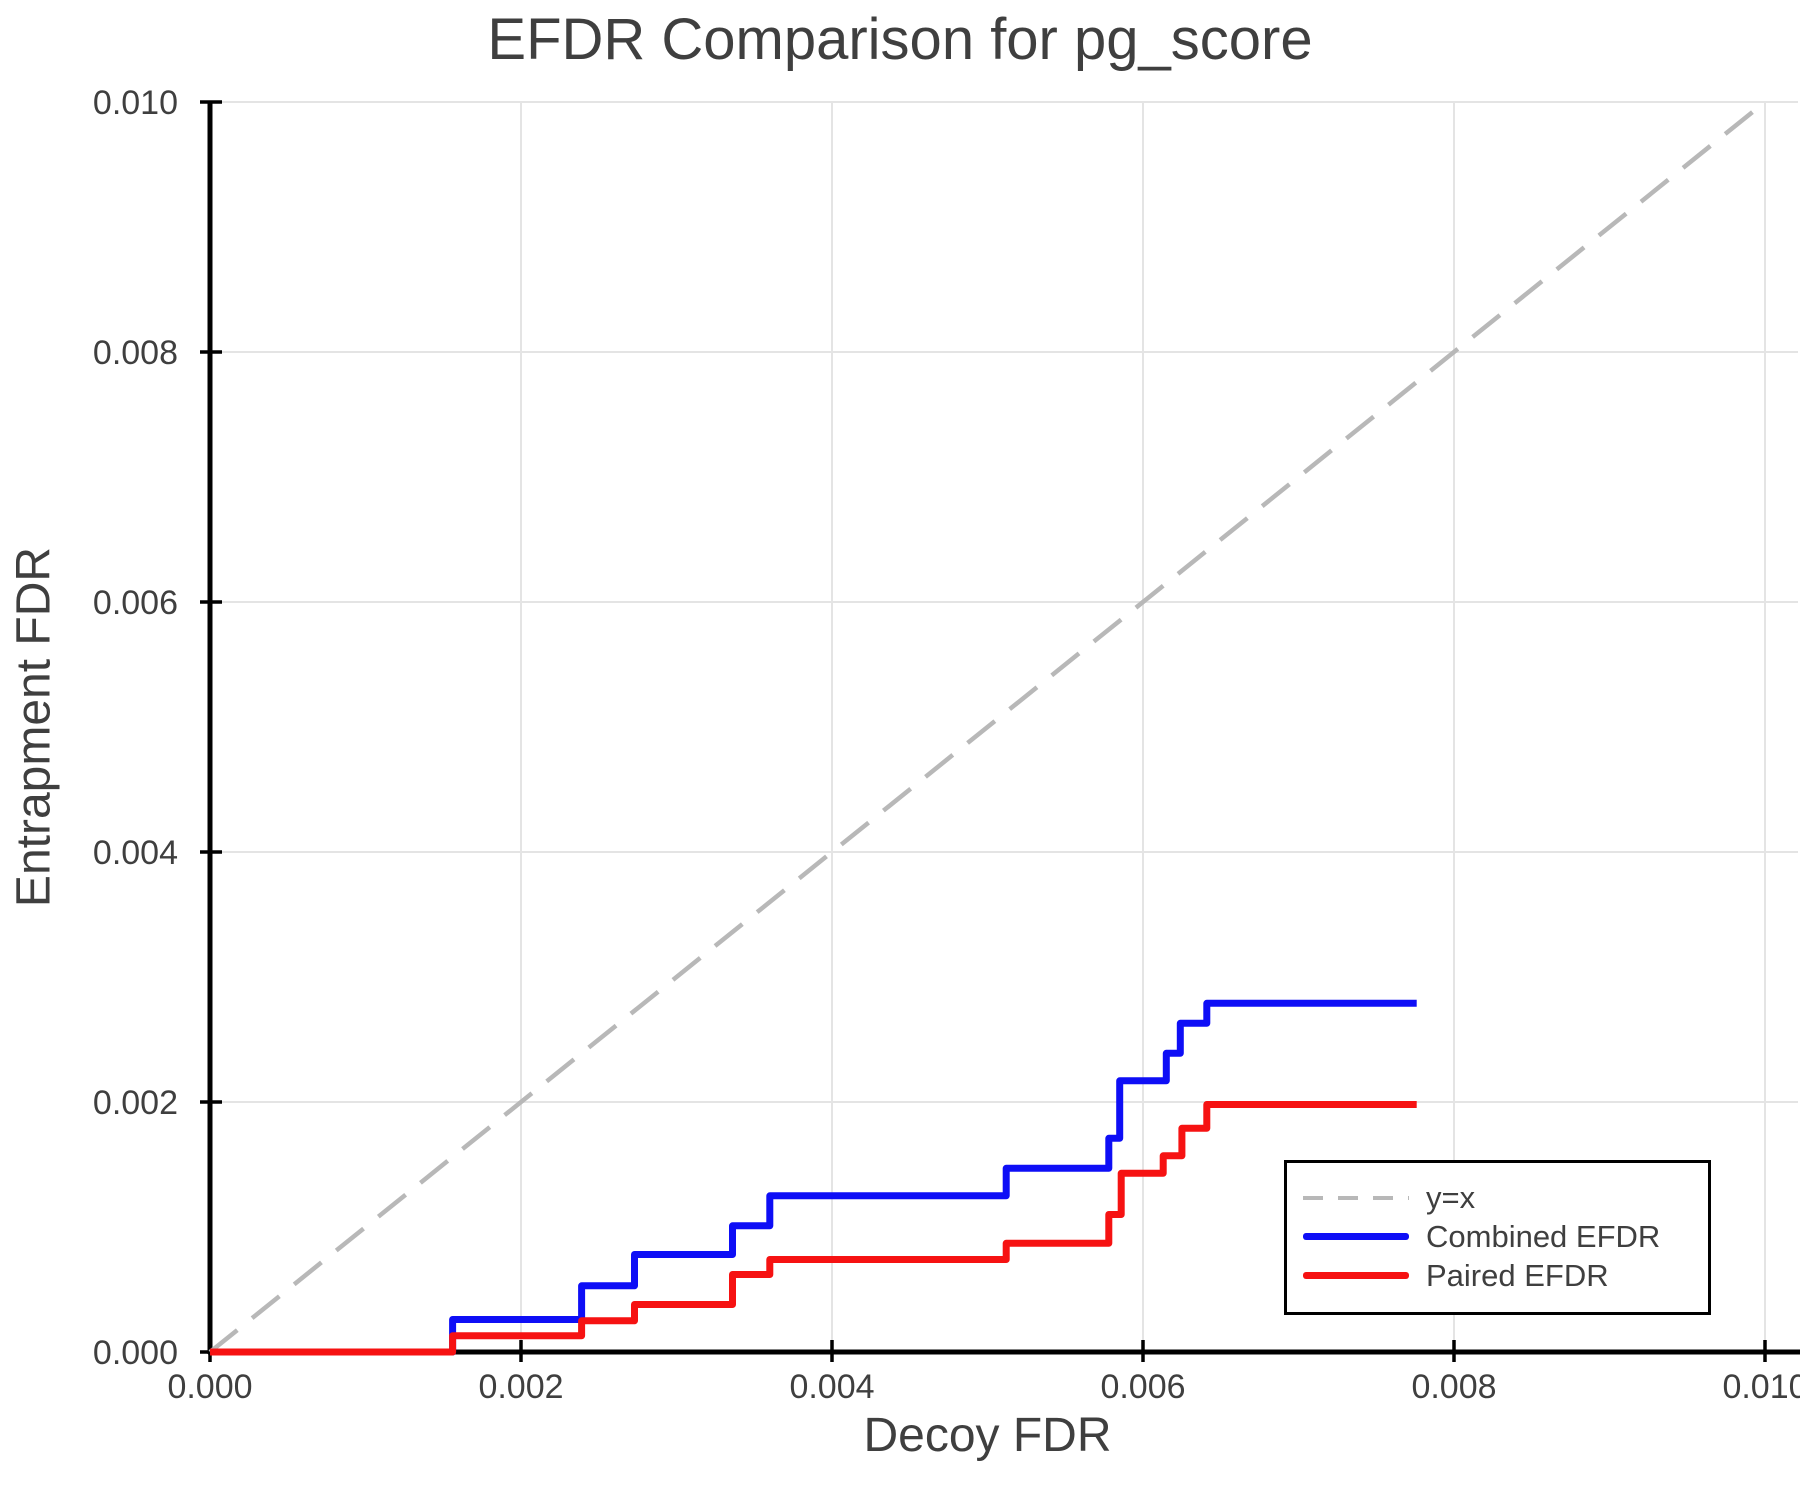 The image size is (1800, 1500). What do you see at coordinates (209, 1387) in the screenshot?
I see `x-tick-label: 0.000` at bounding box center [209, 1387].